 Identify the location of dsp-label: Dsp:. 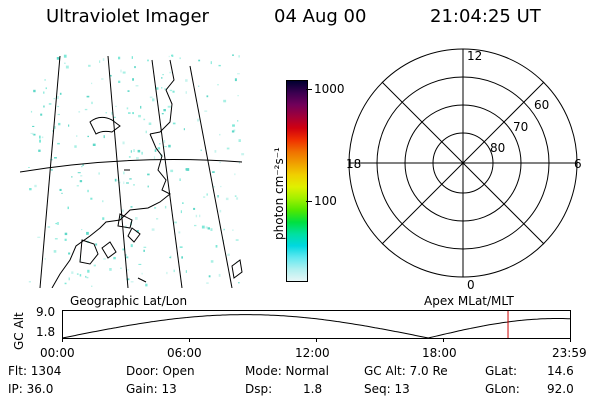
(259, 389).